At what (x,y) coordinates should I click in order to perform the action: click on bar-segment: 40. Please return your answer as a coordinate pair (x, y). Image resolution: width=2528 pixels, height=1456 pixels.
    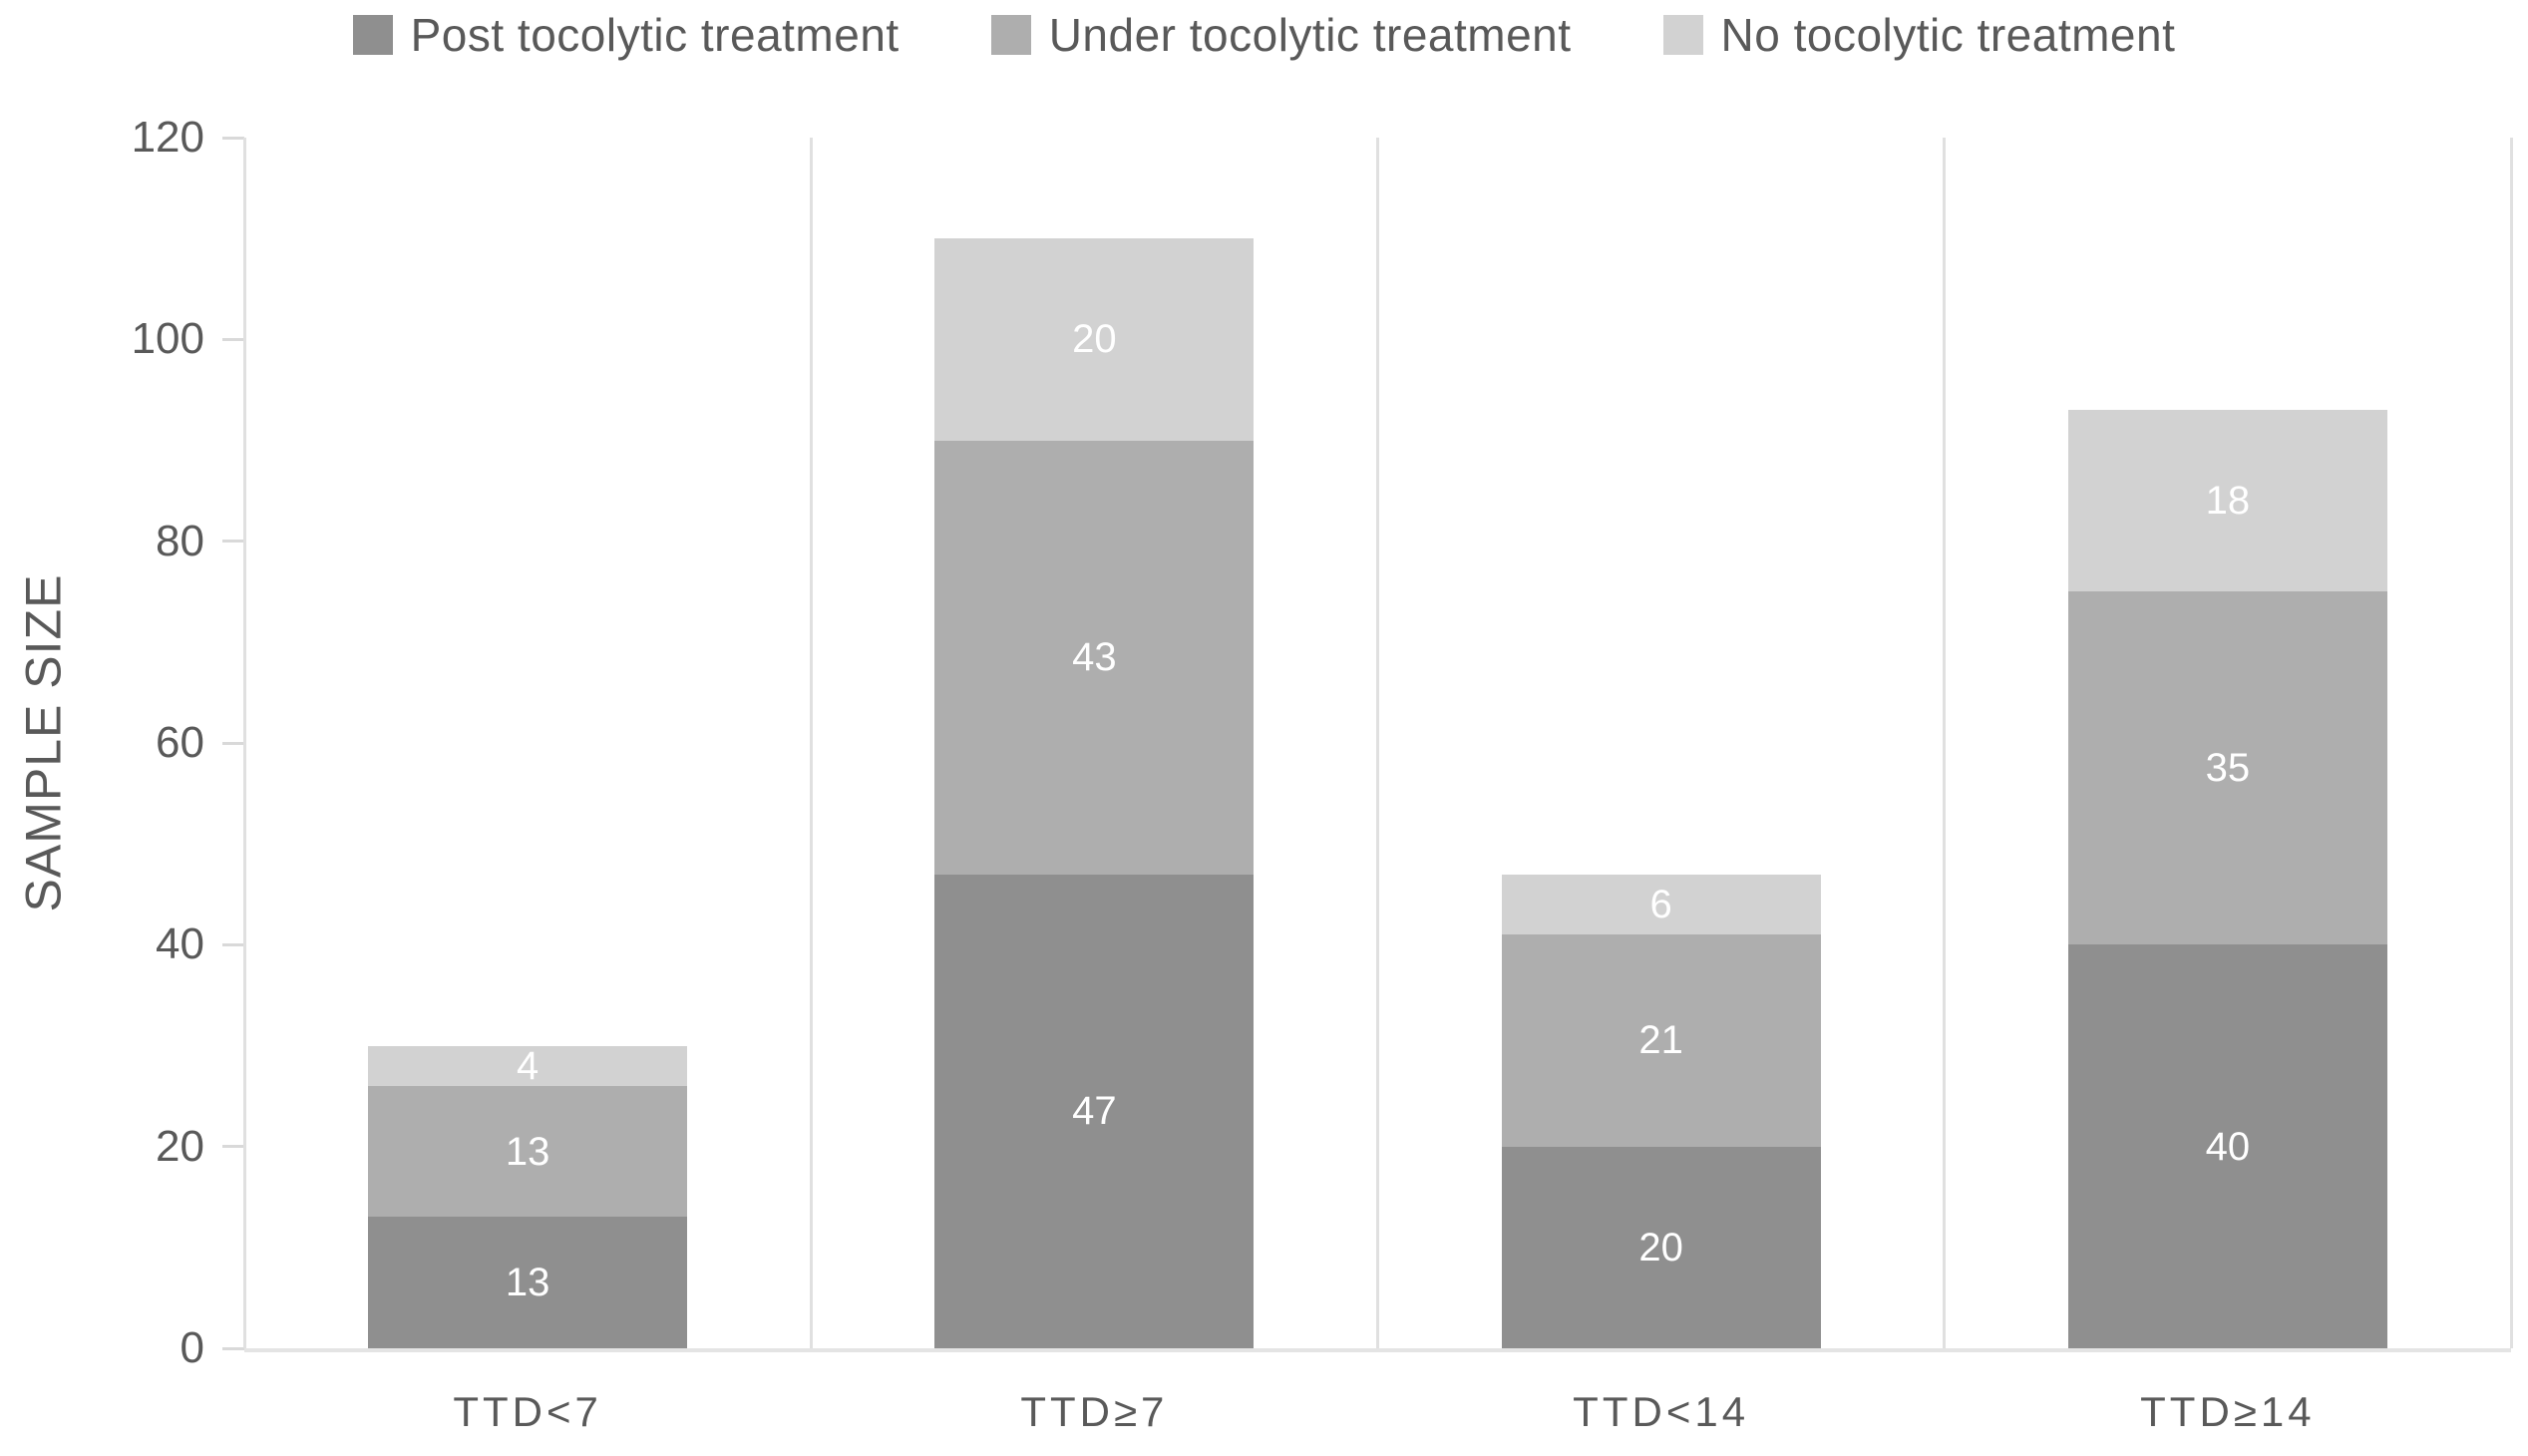
    Looking at the image, I should click on (2227, 1146).